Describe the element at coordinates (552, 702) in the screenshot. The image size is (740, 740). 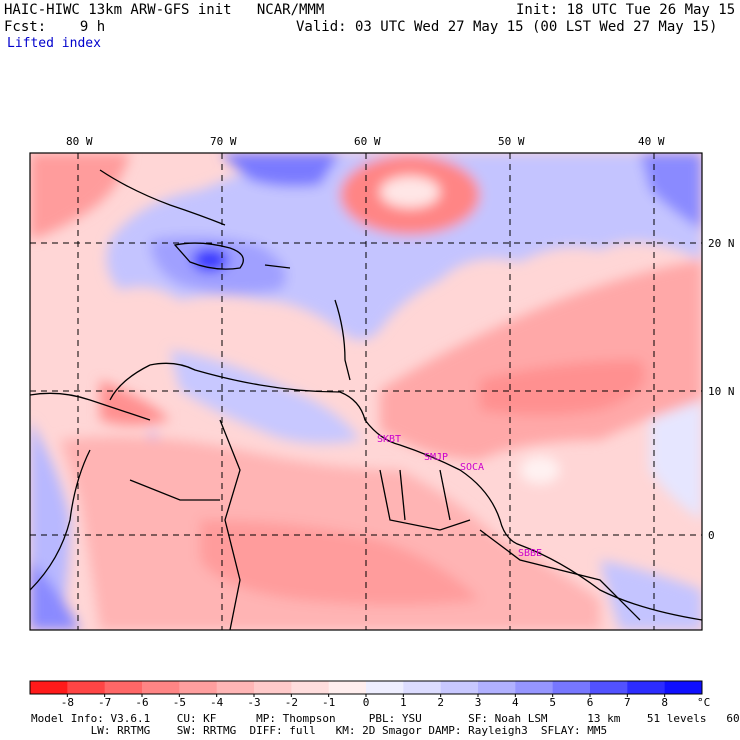
I see `colorbar-tick-label: 5` at that location.